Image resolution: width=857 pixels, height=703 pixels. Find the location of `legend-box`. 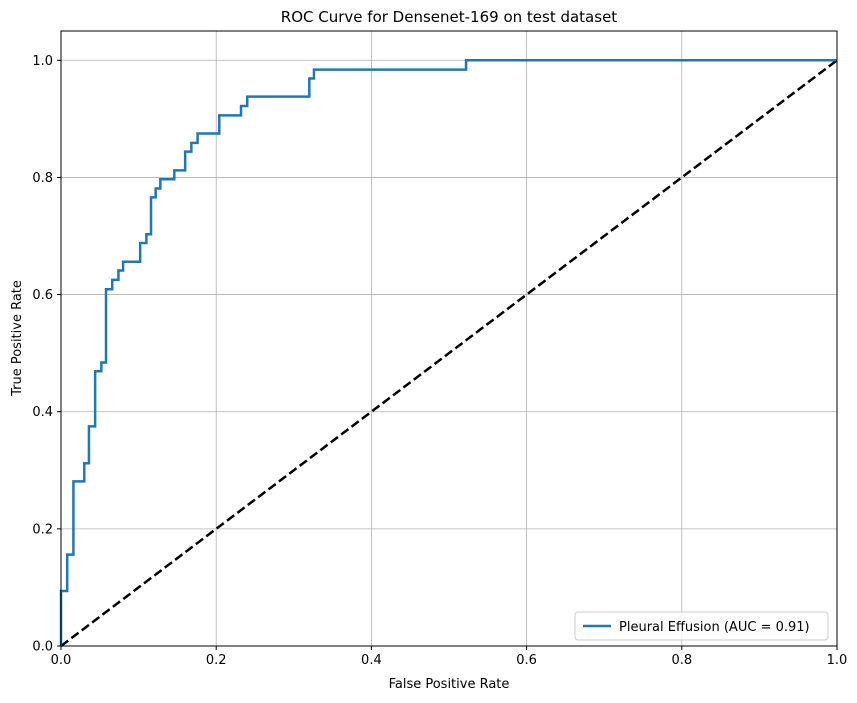

legend-box is located at coordinates (701, 626).